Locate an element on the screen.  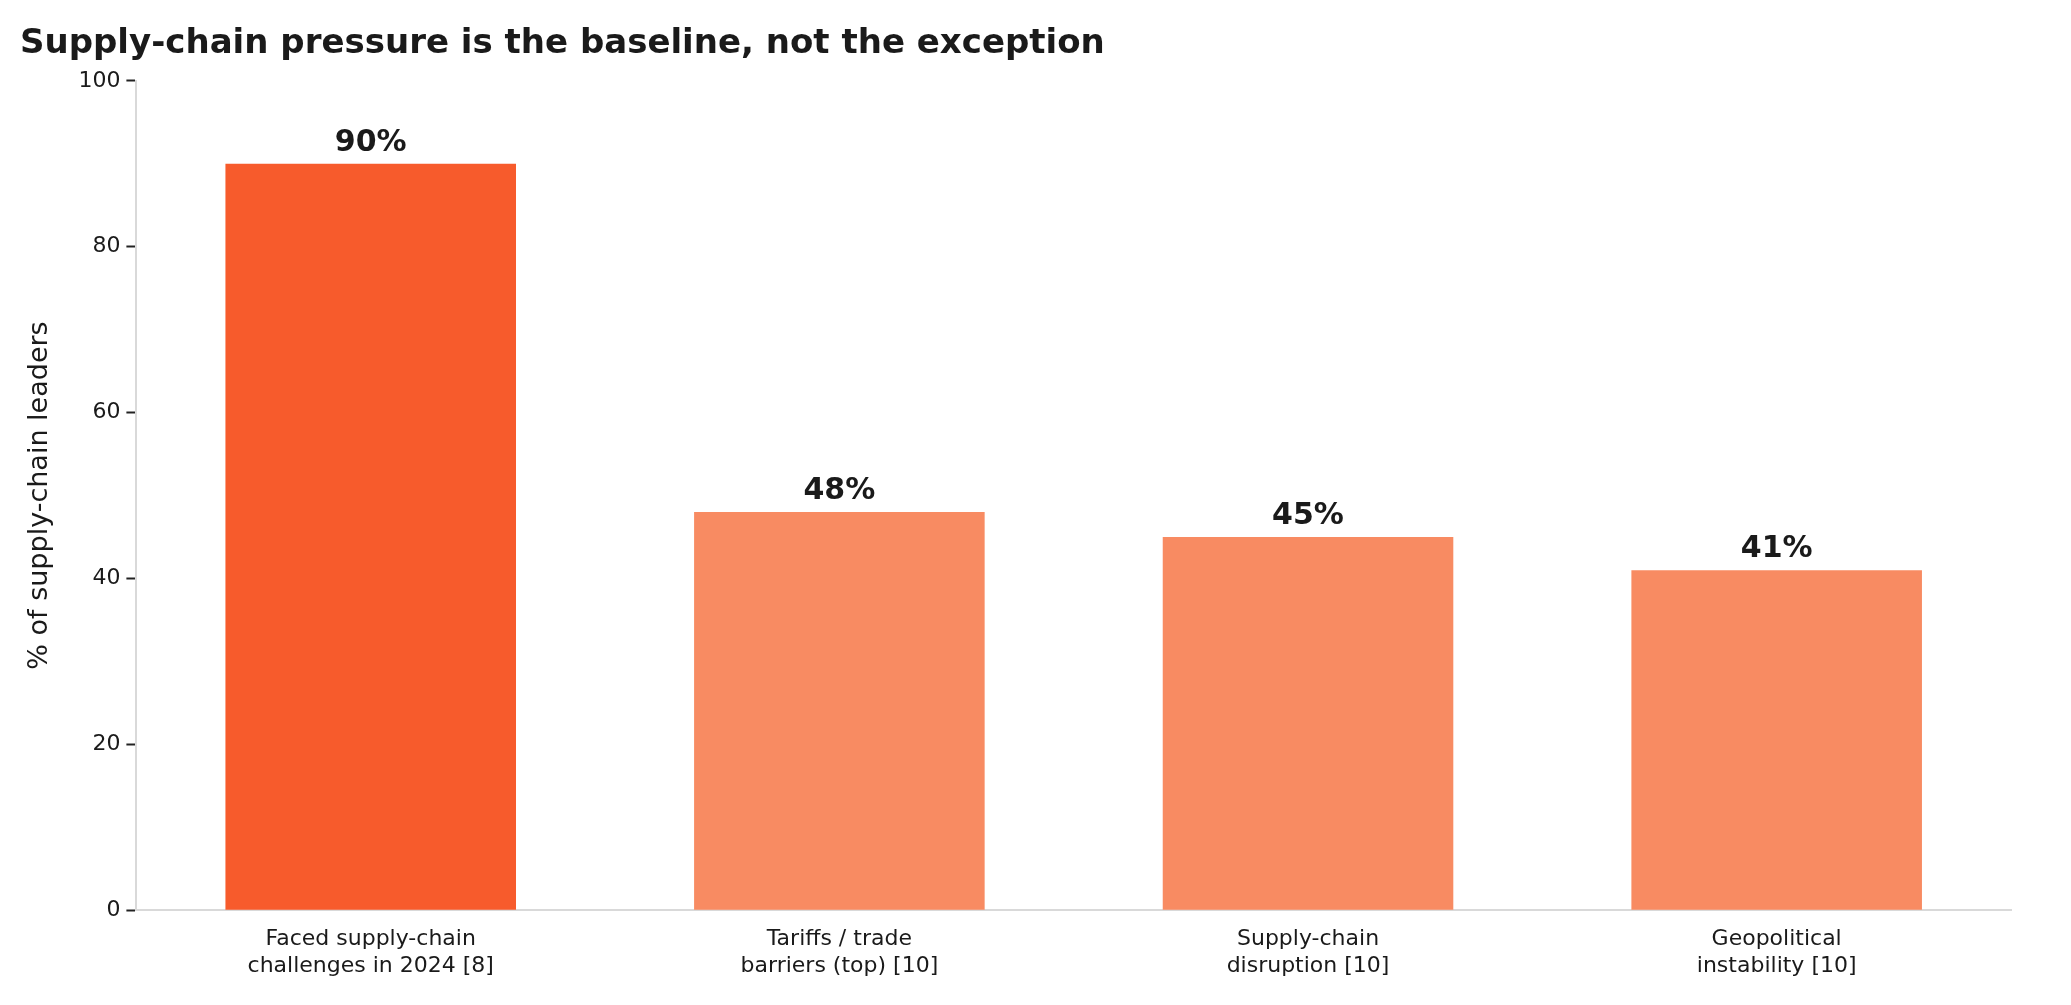
y-axis-title: % of supply-chain leaders is located at coordinates (38, 495).